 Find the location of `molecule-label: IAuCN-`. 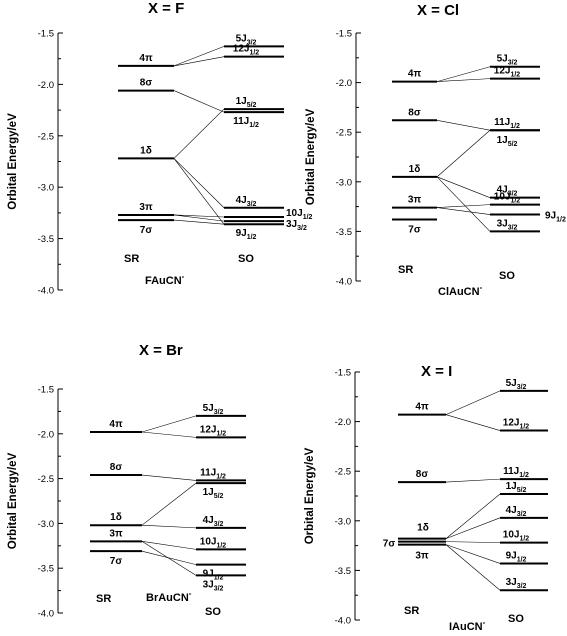

molecule-label: IAuCN- is located at coordinates (467, 625).